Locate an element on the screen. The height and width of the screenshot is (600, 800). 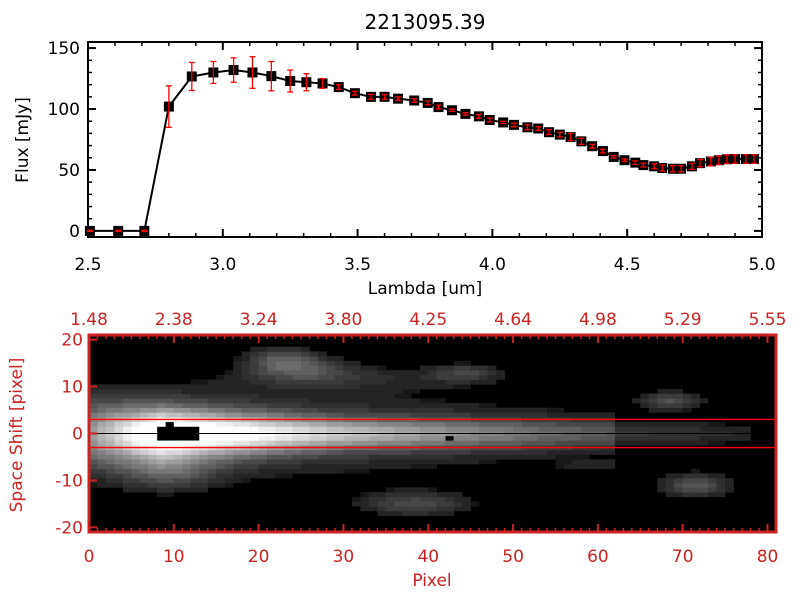
x-tick-label: 0 is located at coordinates (89, 557).